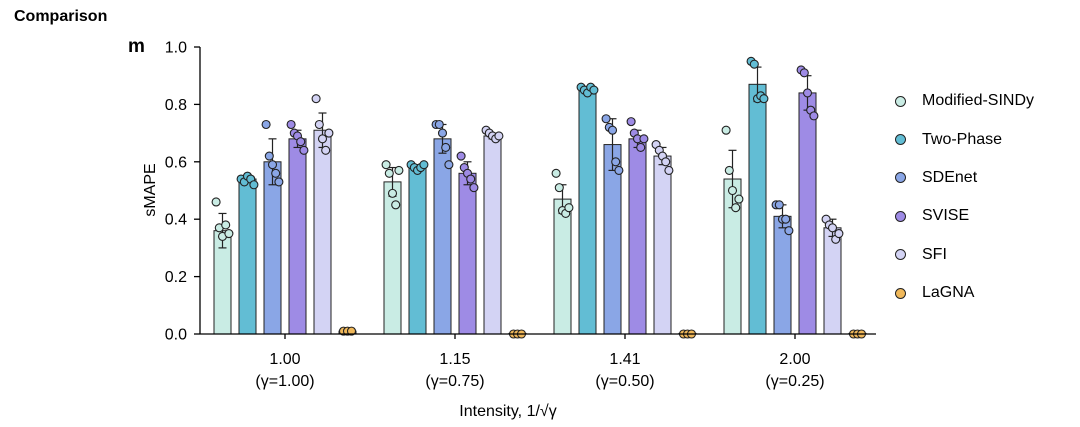 The width and height of the screenshot is (1080, 427). What do you see at coordinates (136, 46) in the screenshot?
I see `panel-label: m` at bounding box center [136, 46].